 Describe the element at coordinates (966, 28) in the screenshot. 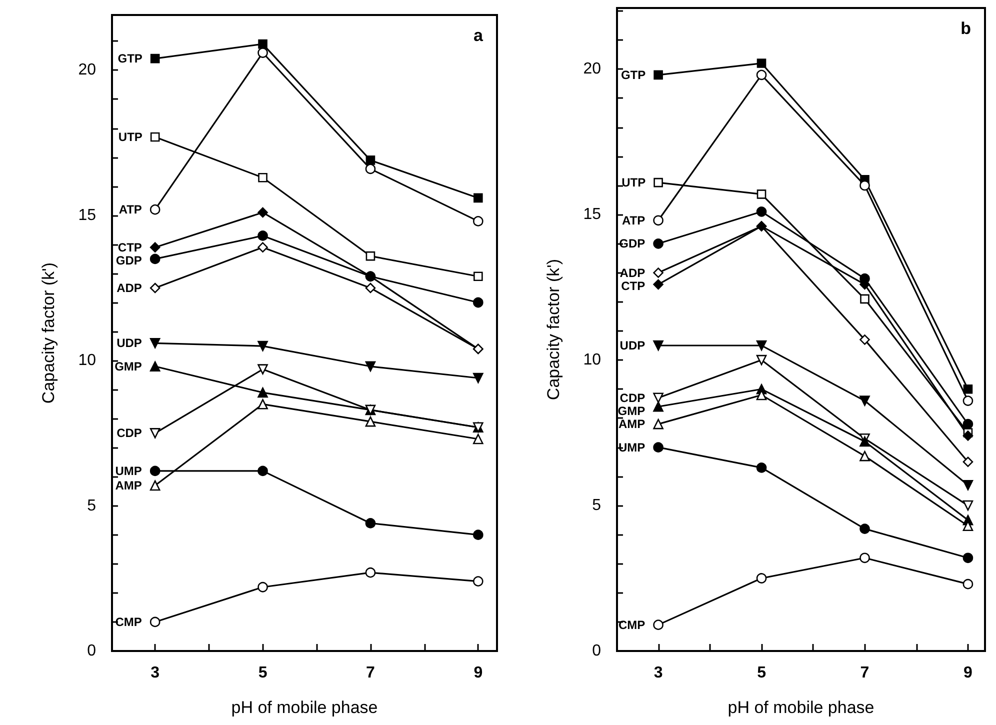

I see `annotation: b` at that location.